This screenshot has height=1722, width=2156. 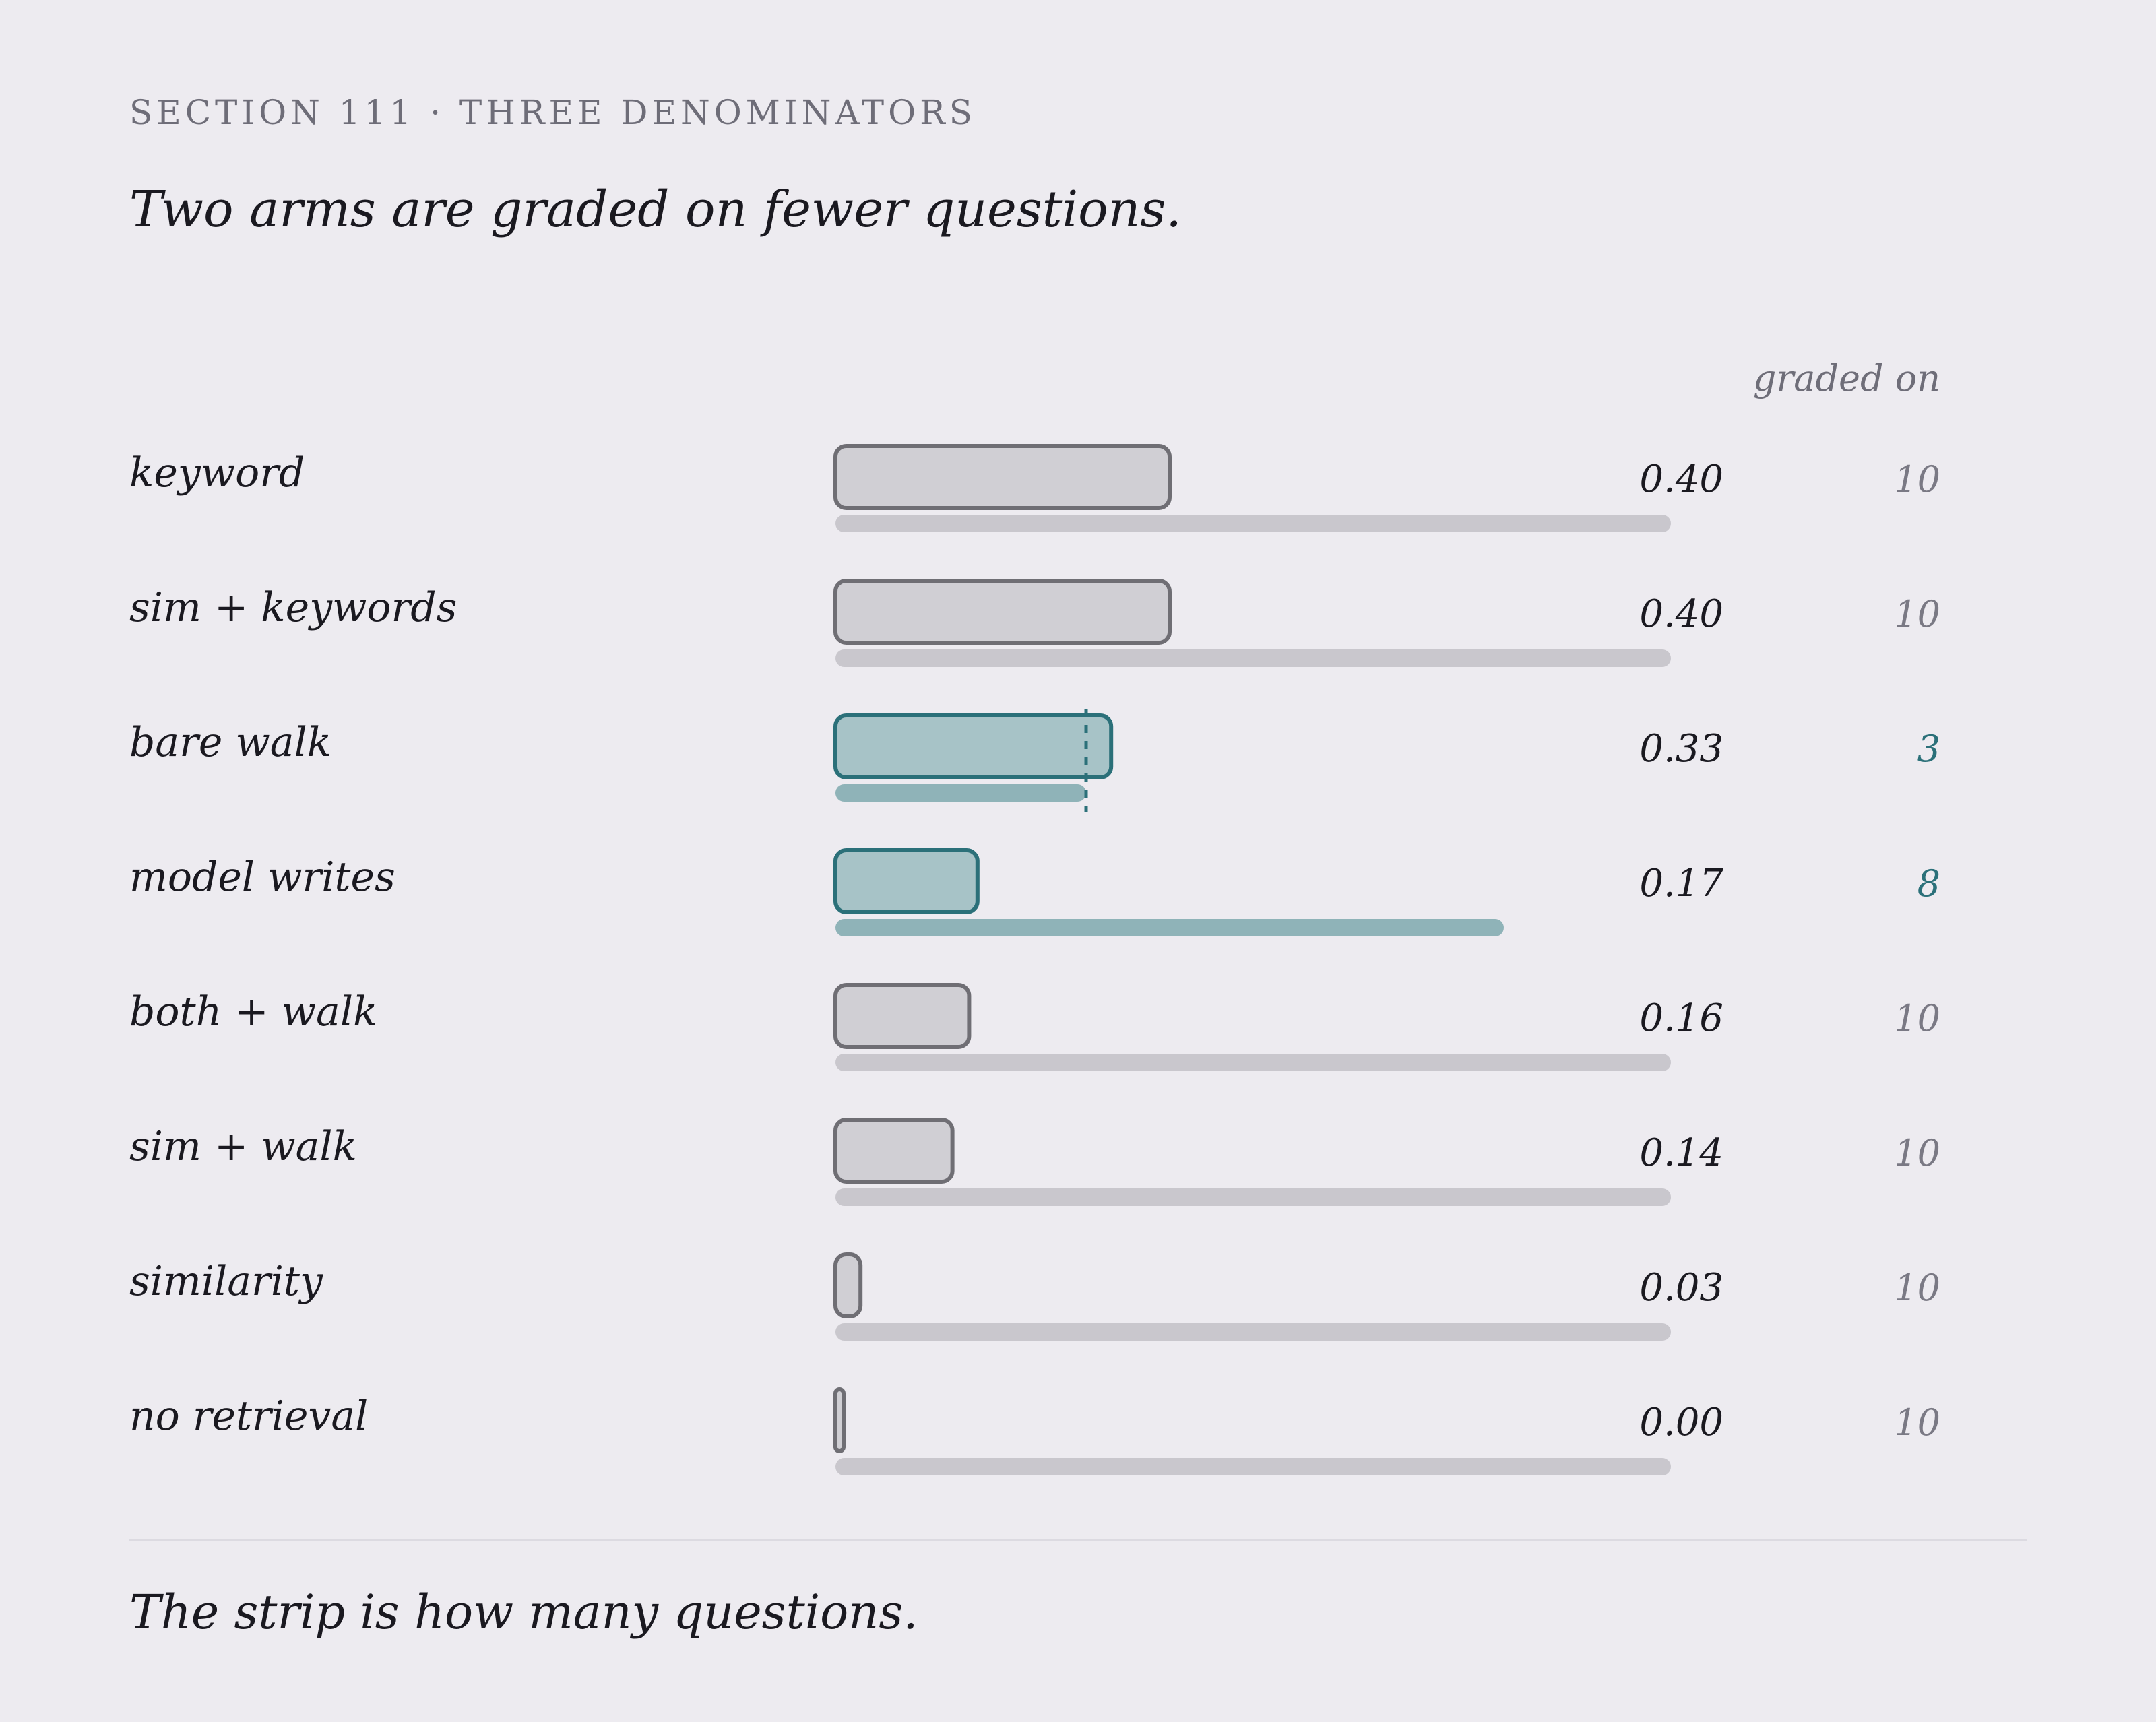 I want to click on row-label: keyword, so click(x=217, y=473).